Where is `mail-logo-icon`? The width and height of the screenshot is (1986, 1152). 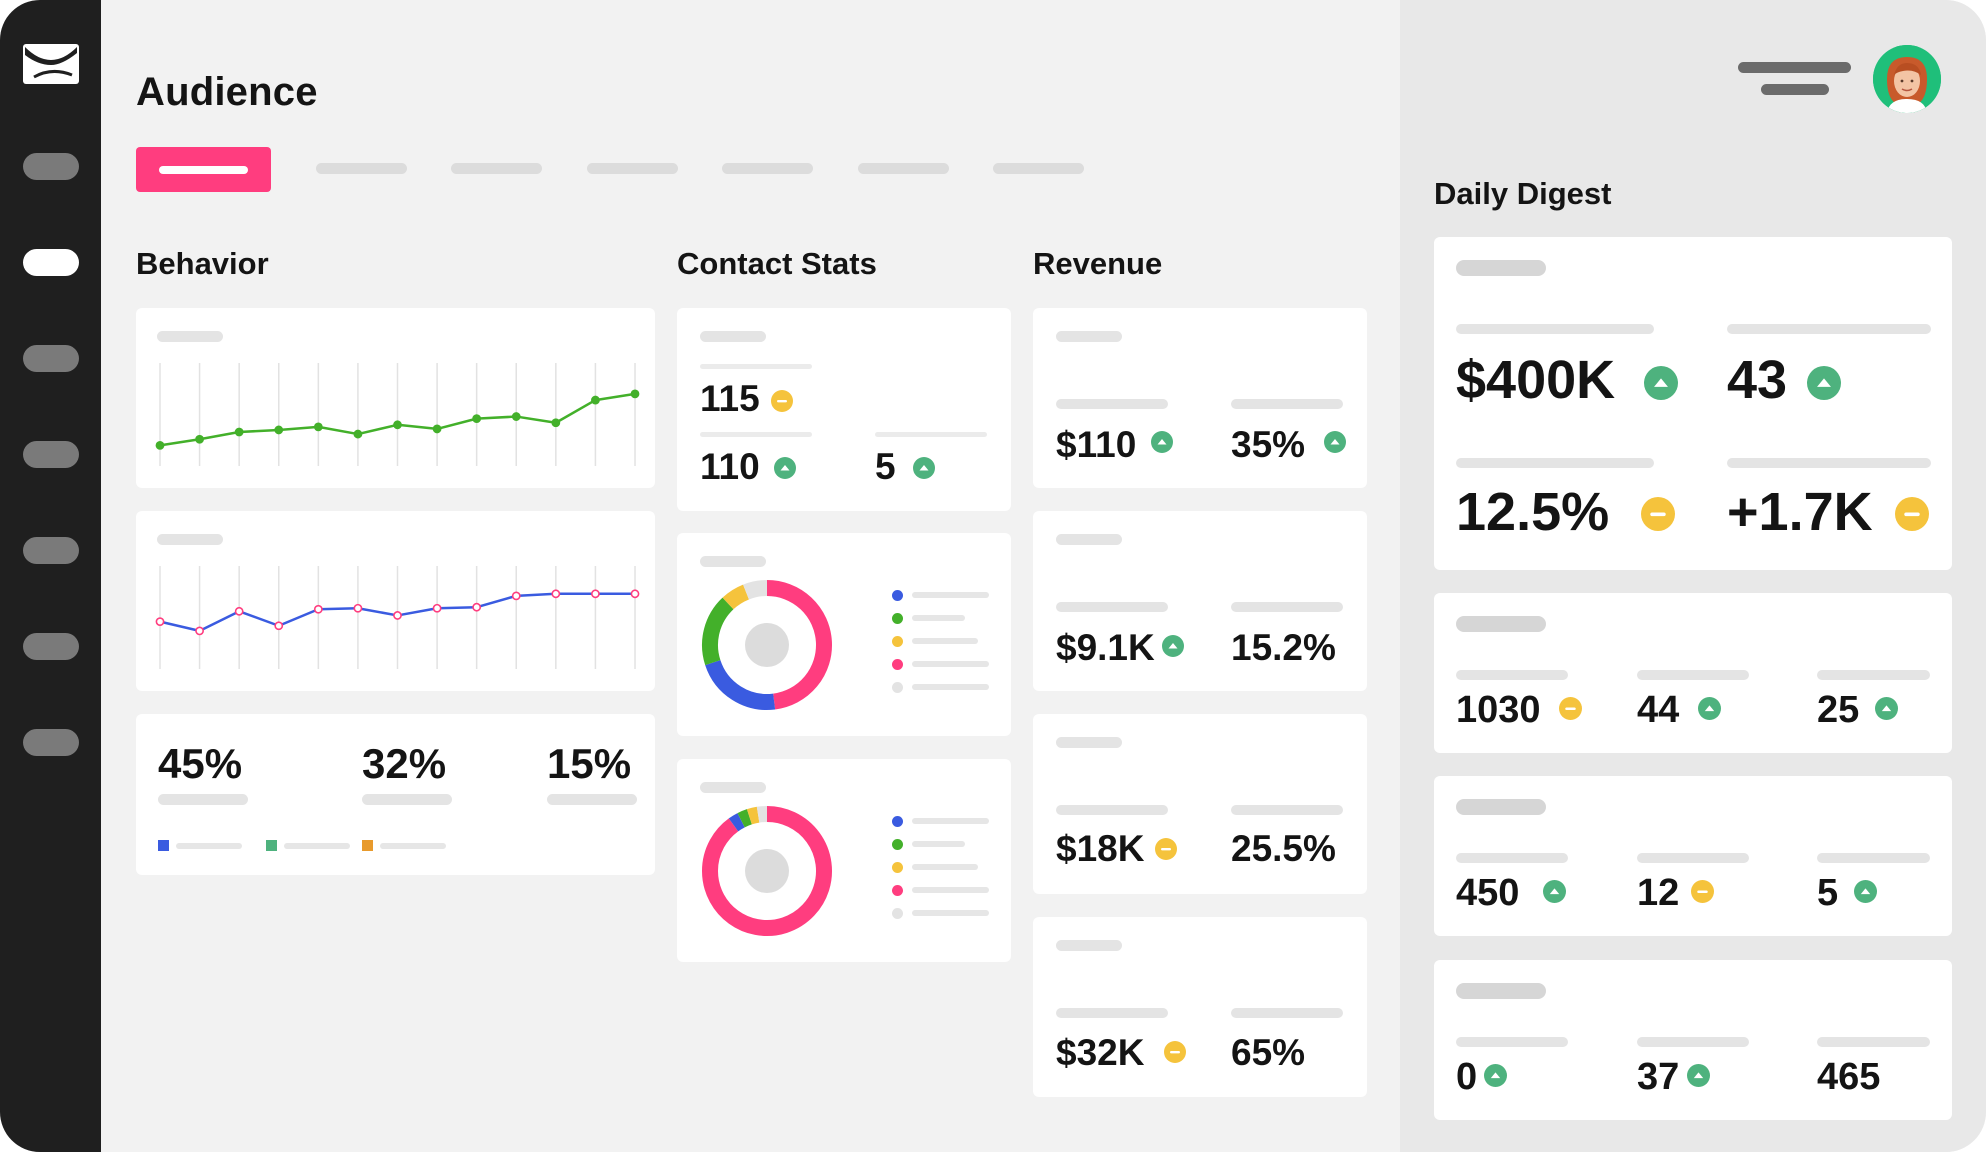 mail-logo-icon is located at coordinates (51, 64).